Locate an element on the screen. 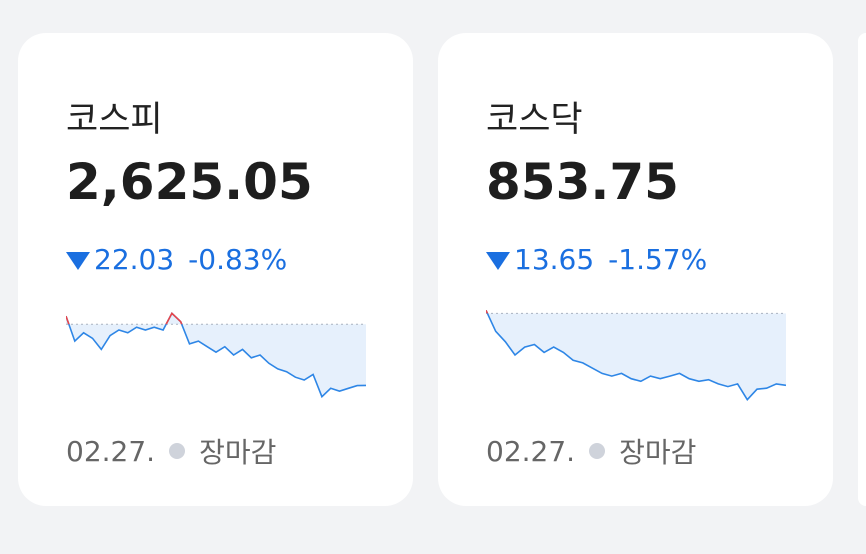  index-value: 2,625.05 is located at coordinates (189, 182).